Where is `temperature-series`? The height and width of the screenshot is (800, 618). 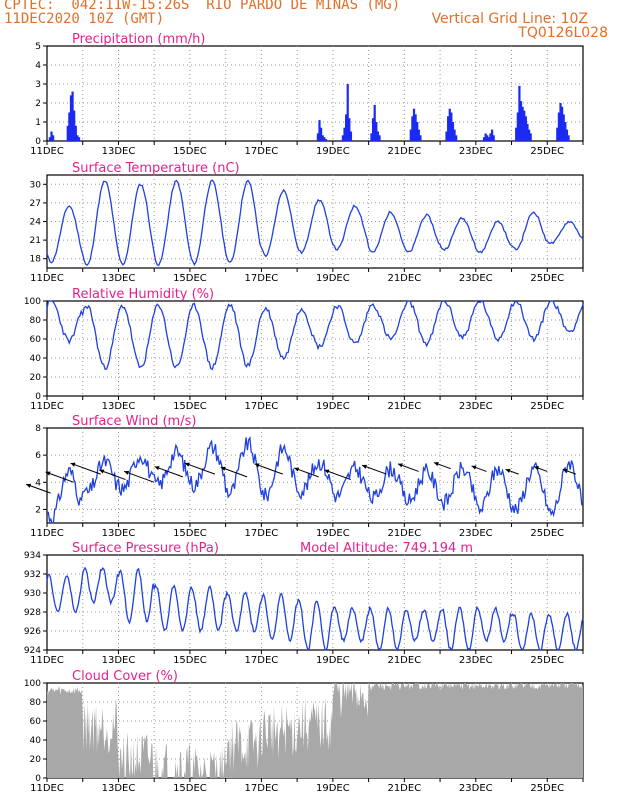
temperature-series is located at coordinates (315, 223).